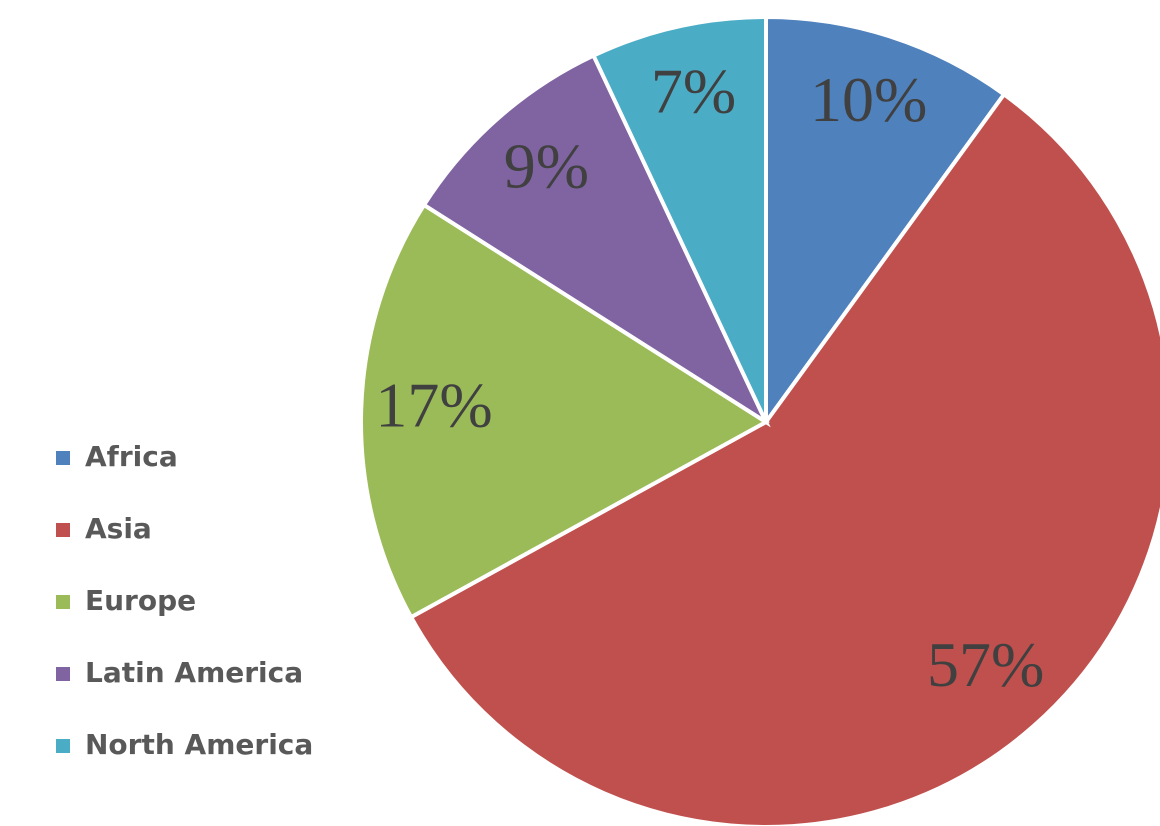 The image size is (1160, 826). What do you see at coordinates (985, 664) in the screenshot?
I see `data-label: 57%` at bounding box center [985, 664].